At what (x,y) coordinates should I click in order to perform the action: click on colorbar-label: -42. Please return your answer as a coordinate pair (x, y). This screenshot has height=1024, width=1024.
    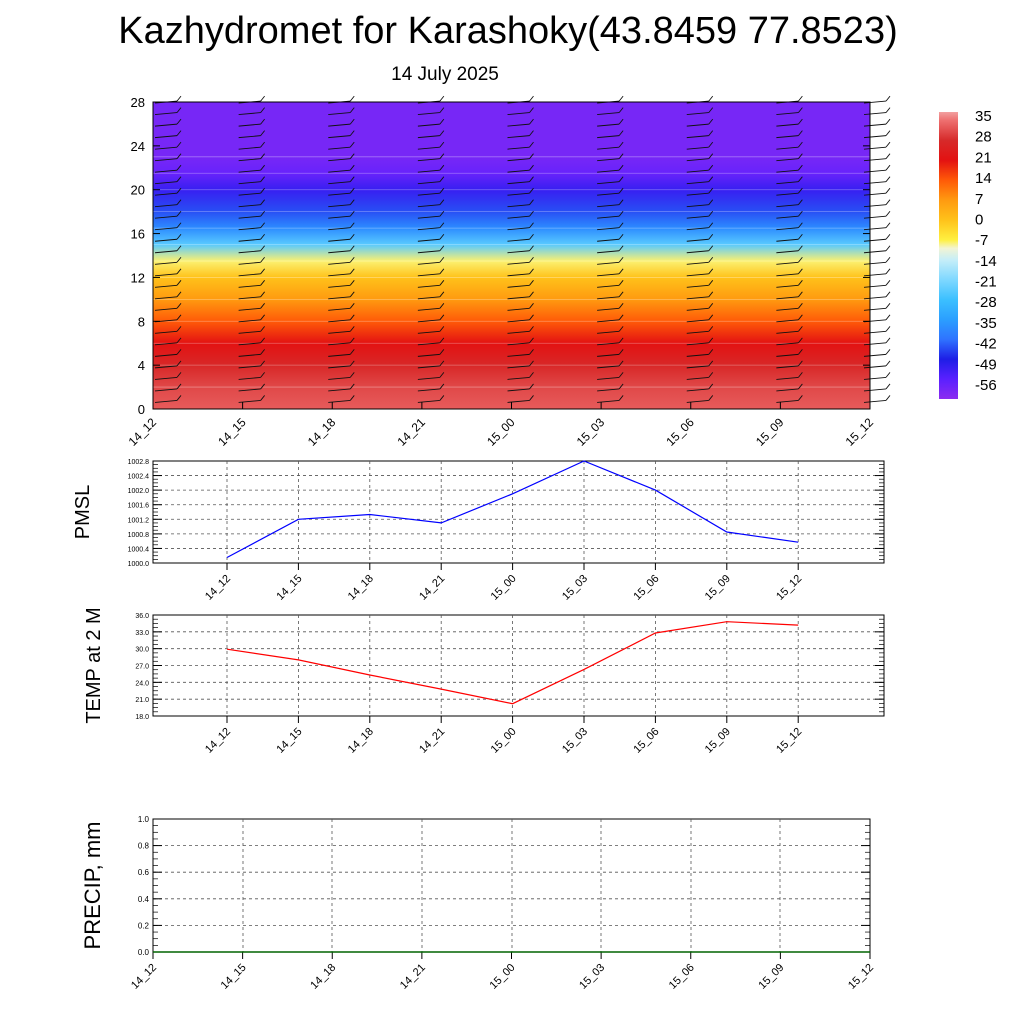
    Looking at the image, I should click on (986, 344).